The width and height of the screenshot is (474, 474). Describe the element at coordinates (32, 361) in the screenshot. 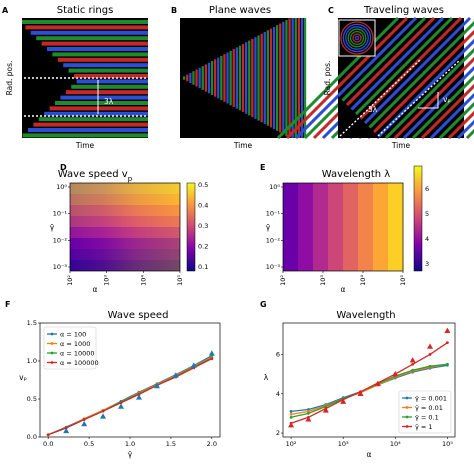

I see `panel-f-ytick-label: 1.0` at that location.